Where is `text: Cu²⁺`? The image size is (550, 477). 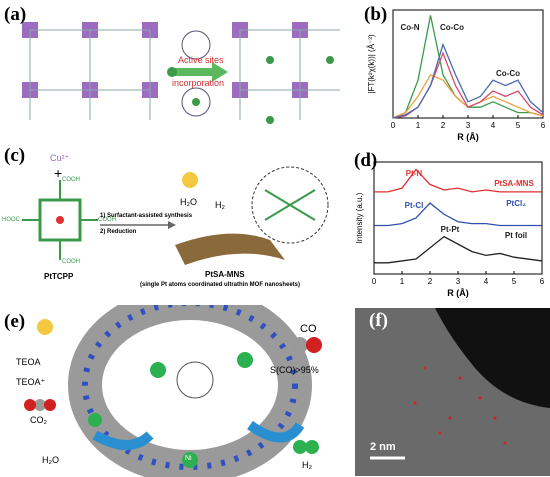
text: Cu²⁺ is located at coordinates (60, 158).